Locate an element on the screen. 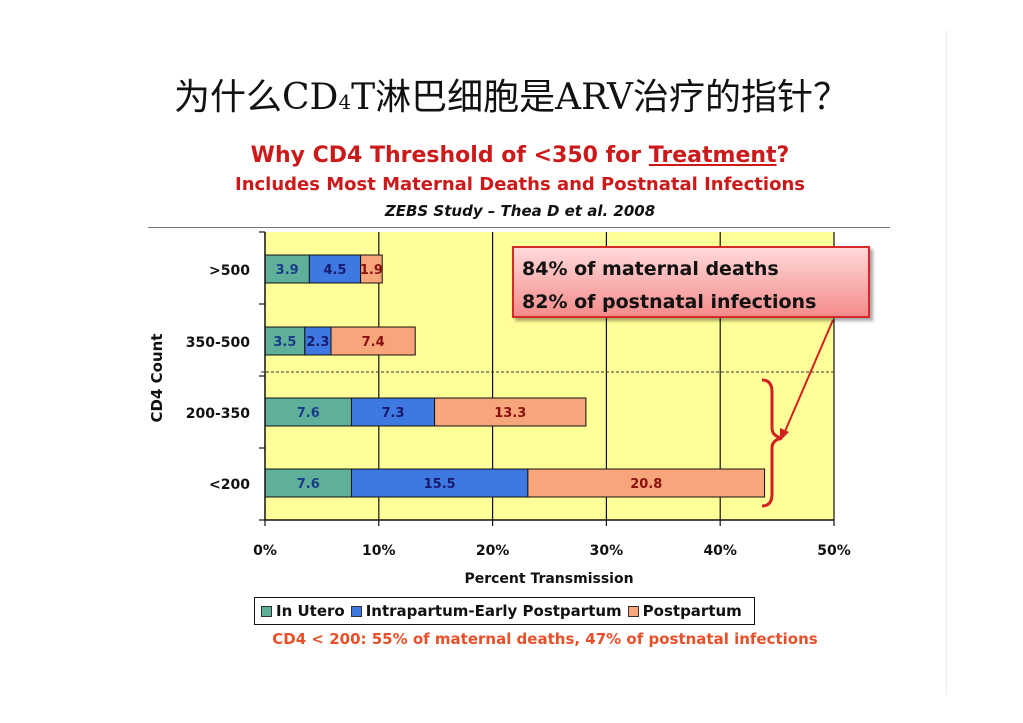 The width and height of the screenshot is (1023, 723). y-category-label: 200-350 is located at coordinates (218, 414).